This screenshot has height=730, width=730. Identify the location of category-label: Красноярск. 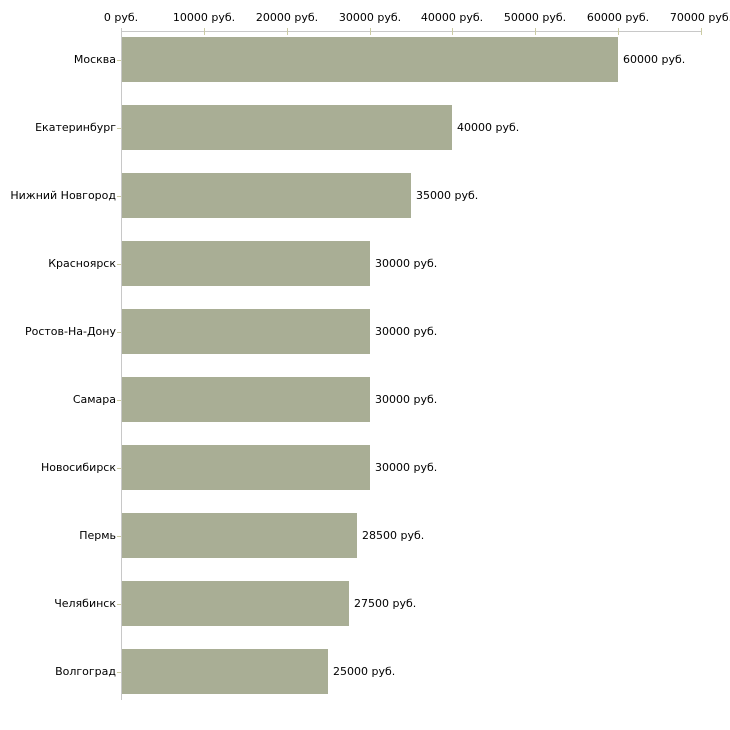
(82, 263).